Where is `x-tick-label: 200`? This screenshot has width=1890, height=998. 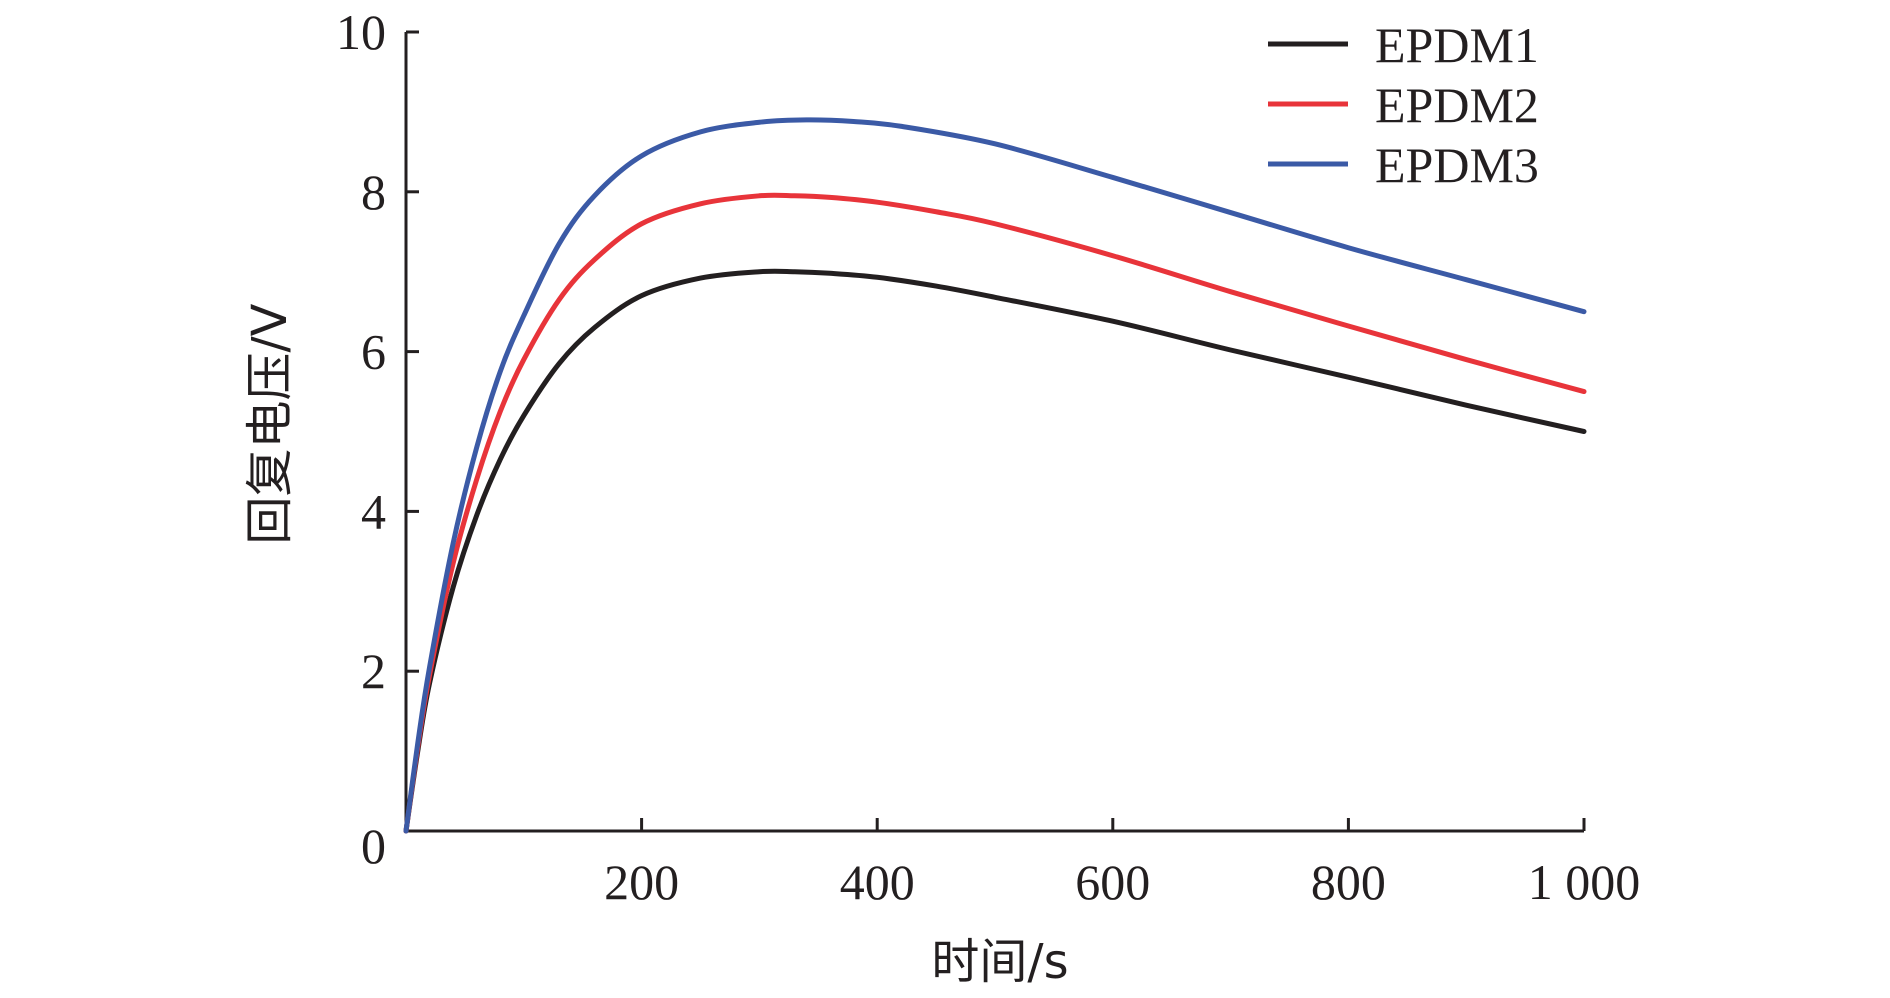 x-tick-label: 200 is located at coordinates (641, 882).